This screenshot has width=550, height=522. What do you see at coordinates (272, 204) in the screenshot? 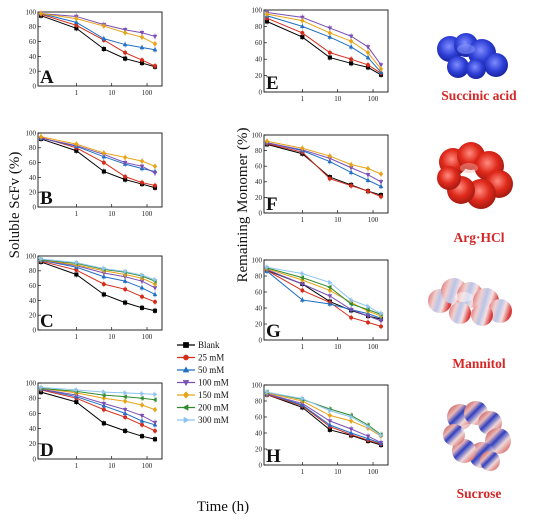
I see `panel-label: F` at bounding box center [272, 204].